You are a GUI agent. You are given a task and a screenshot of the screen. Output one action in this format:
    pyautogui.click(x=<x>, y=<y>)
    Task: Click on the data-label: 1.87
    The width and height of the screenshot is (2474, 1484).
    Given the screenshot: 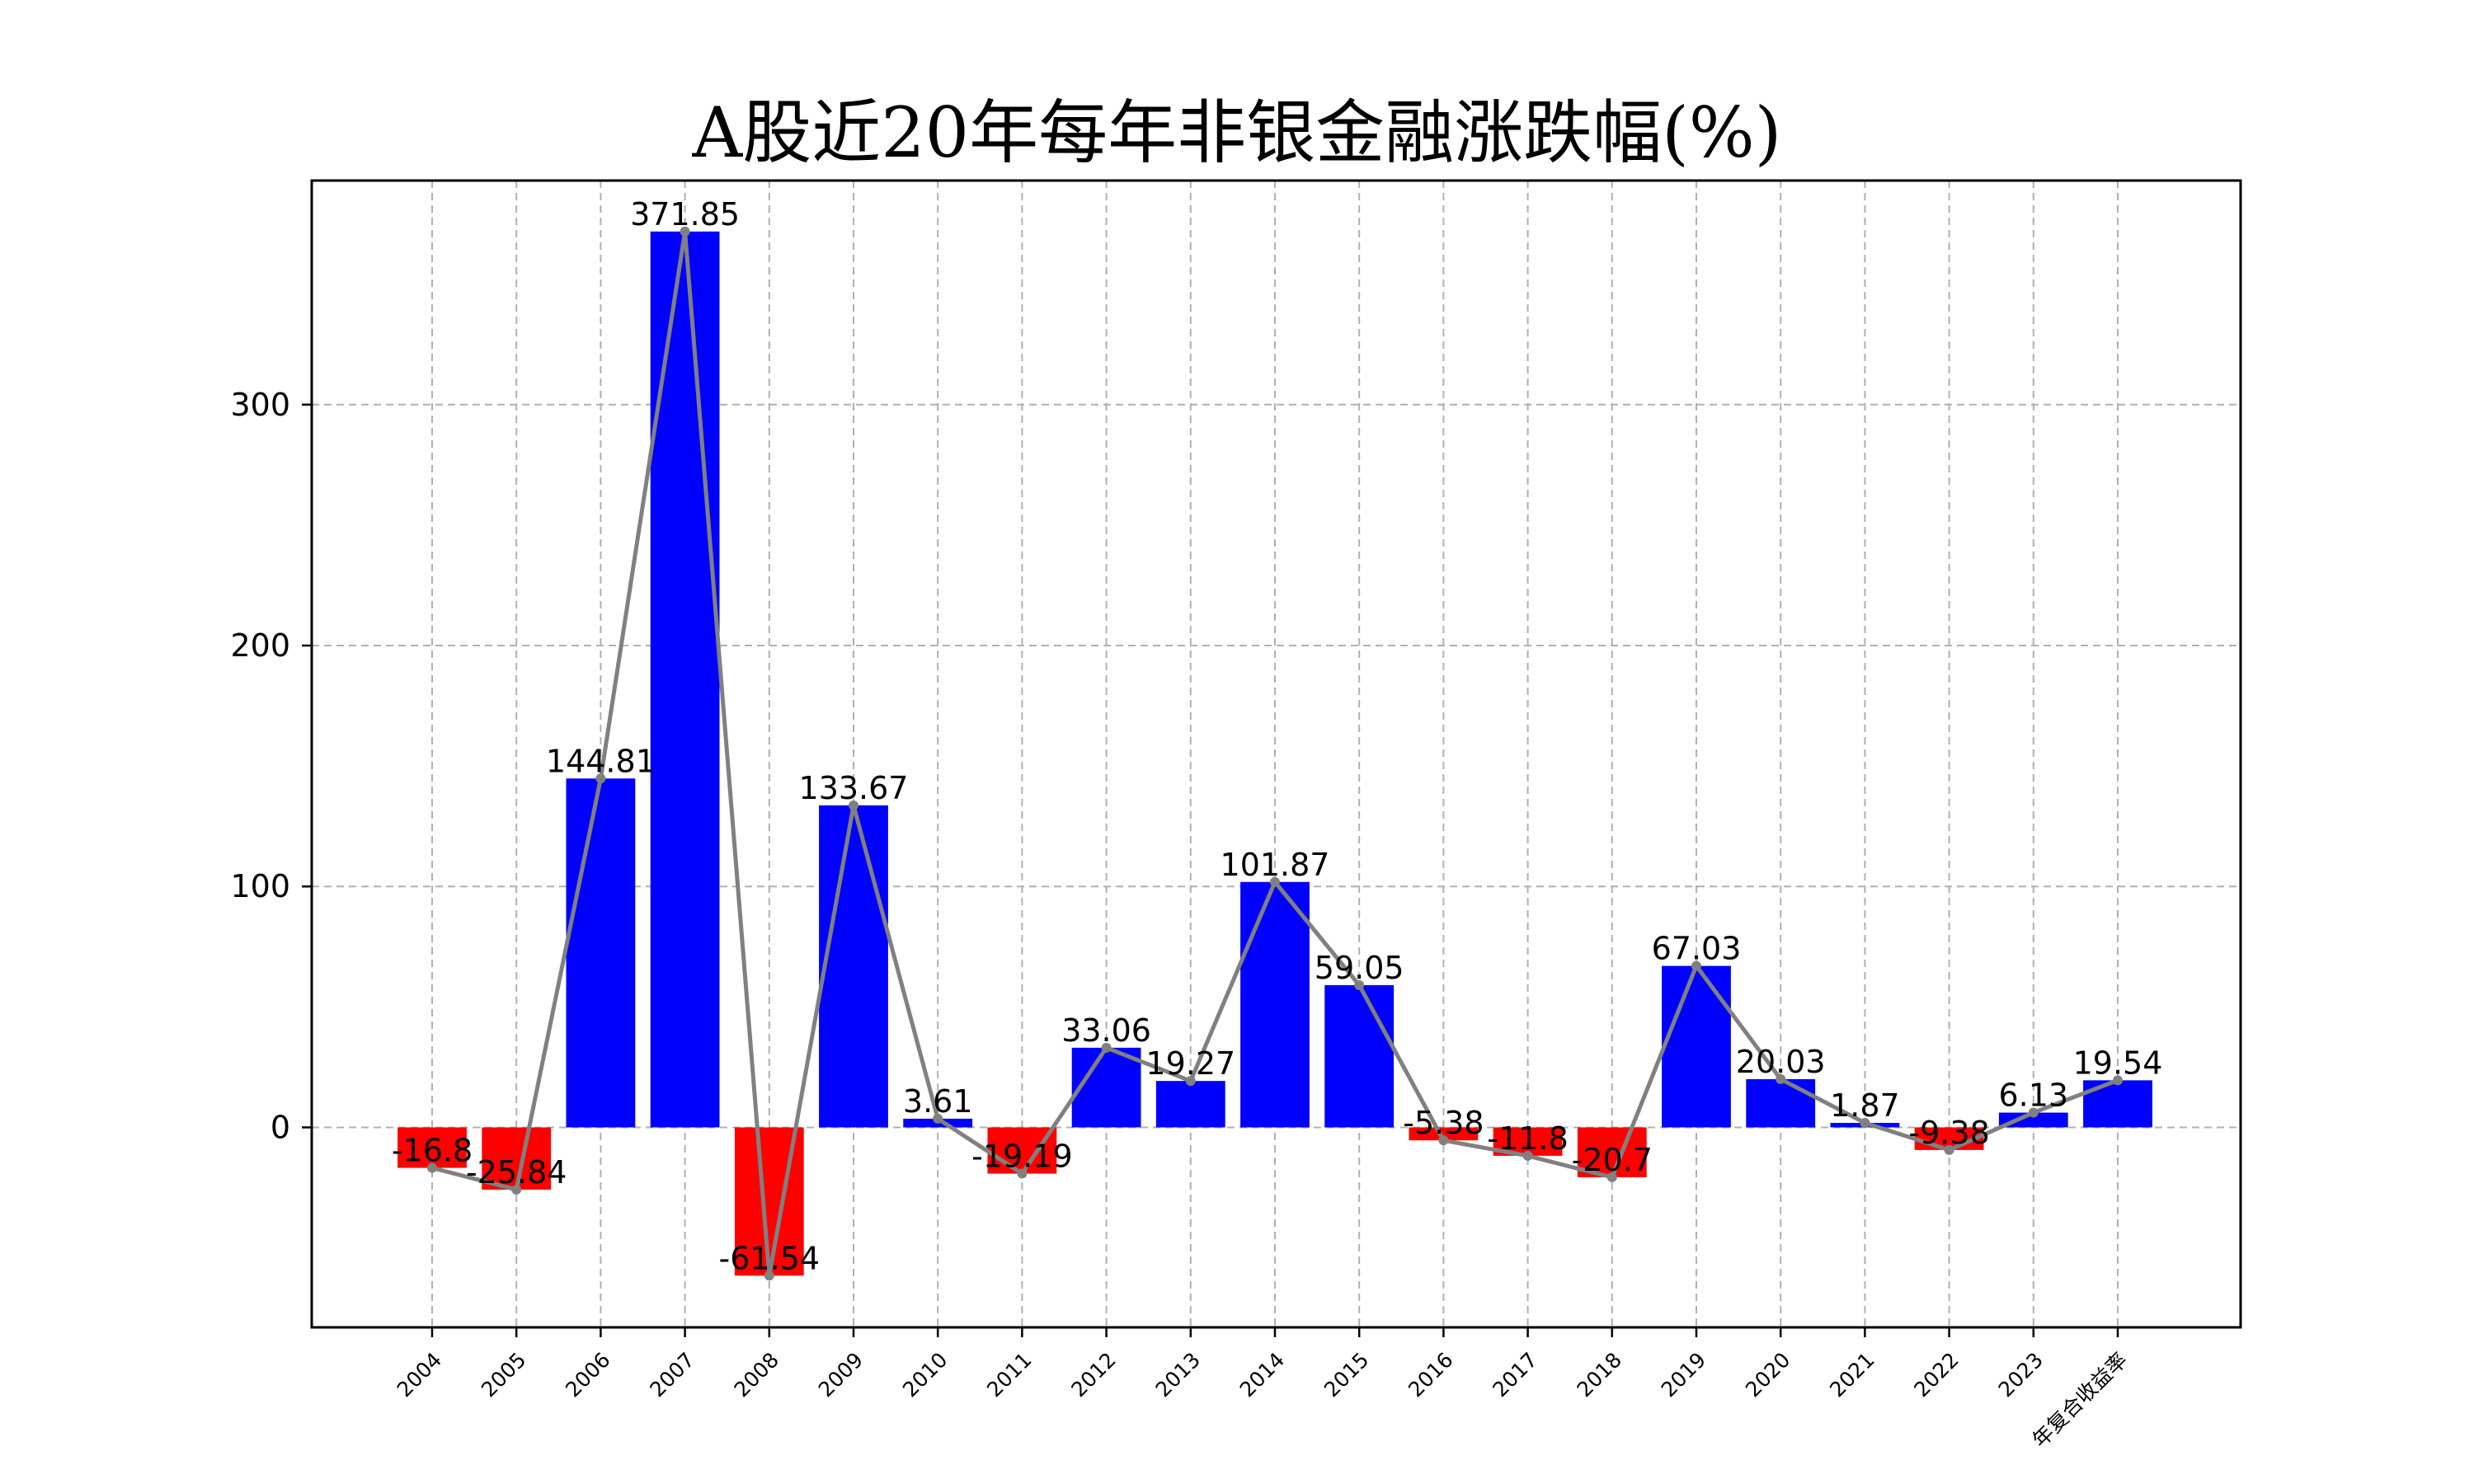 What is the action you would take?
    pyautogui.click(x=1865, y=1105)
    